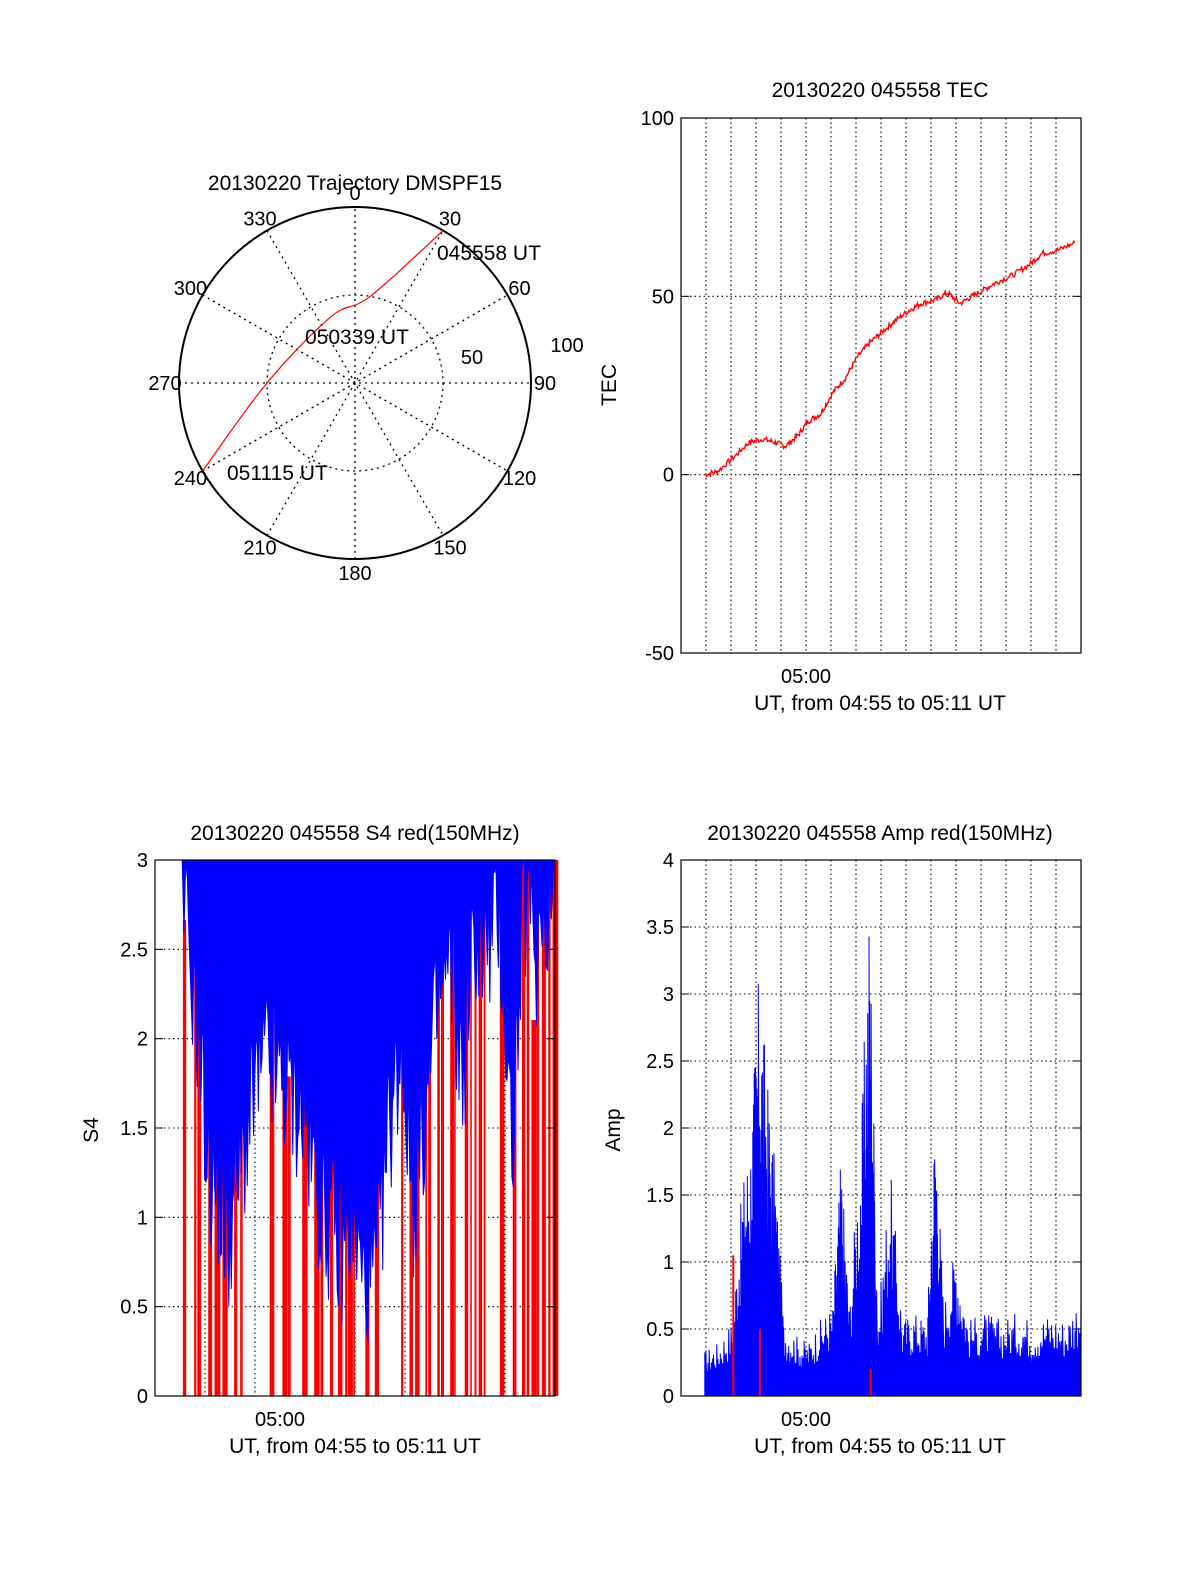 This screenshot has height=1575, width=1200. Describe the element at coordinates (806, 1420) in the screenshot. I see `amp-x-tick-0500: 05:00` at that location.